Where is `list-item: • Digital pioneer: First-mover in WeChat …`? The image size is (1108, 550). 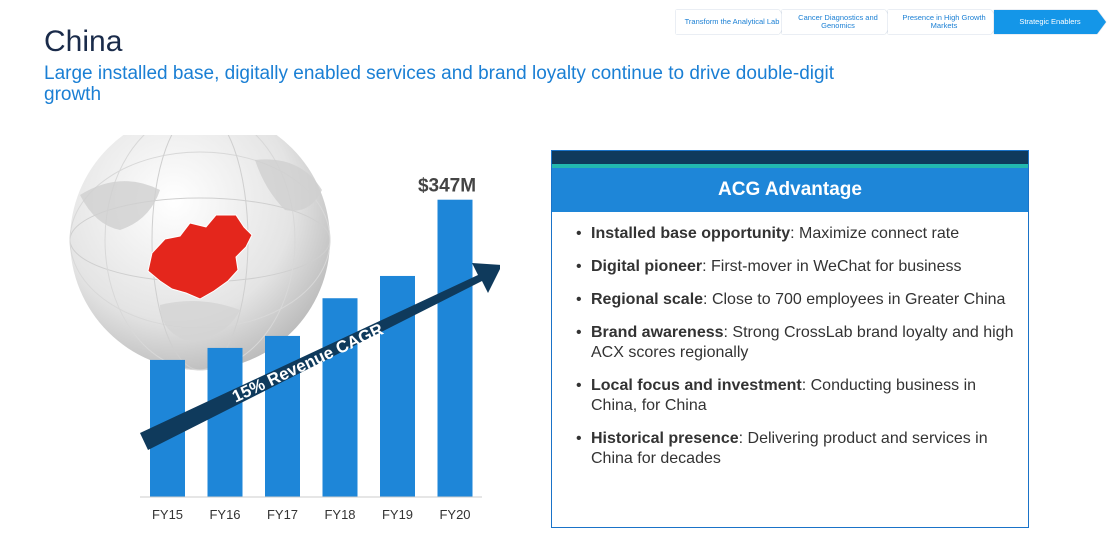
list-item: • Digital pioneer: First-mover in WeChat … is located at coordinates (795, 267).